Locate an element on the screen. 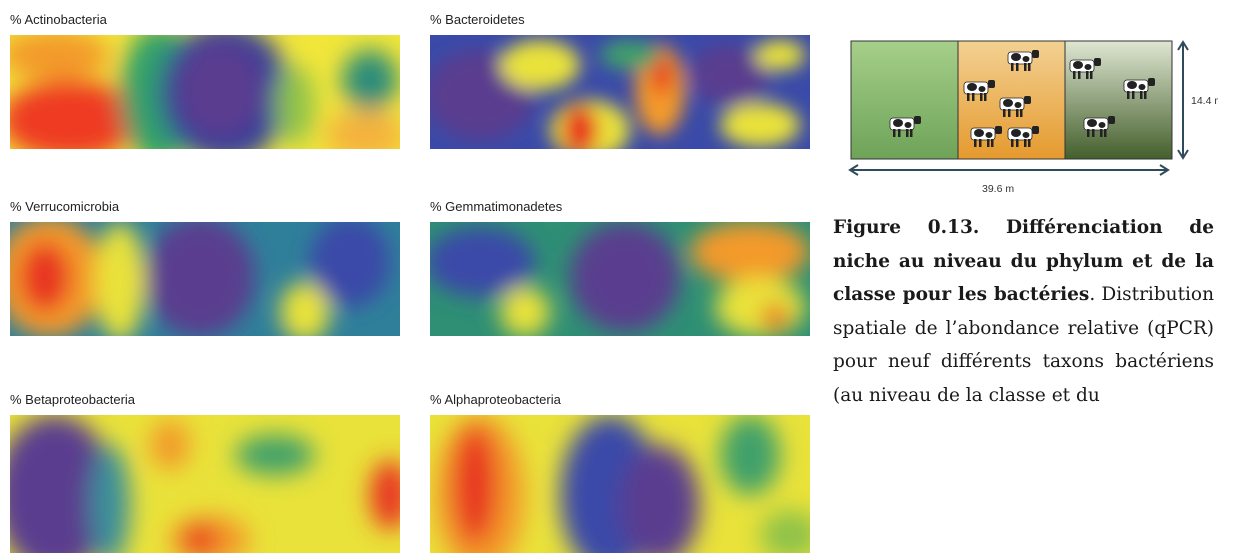 Image resolution: width=1234 pixels, height=553 pixels. heatmap-panel-gemmatimonadetes: % Gemmatimonadetes is located at coordinates (621, 269).